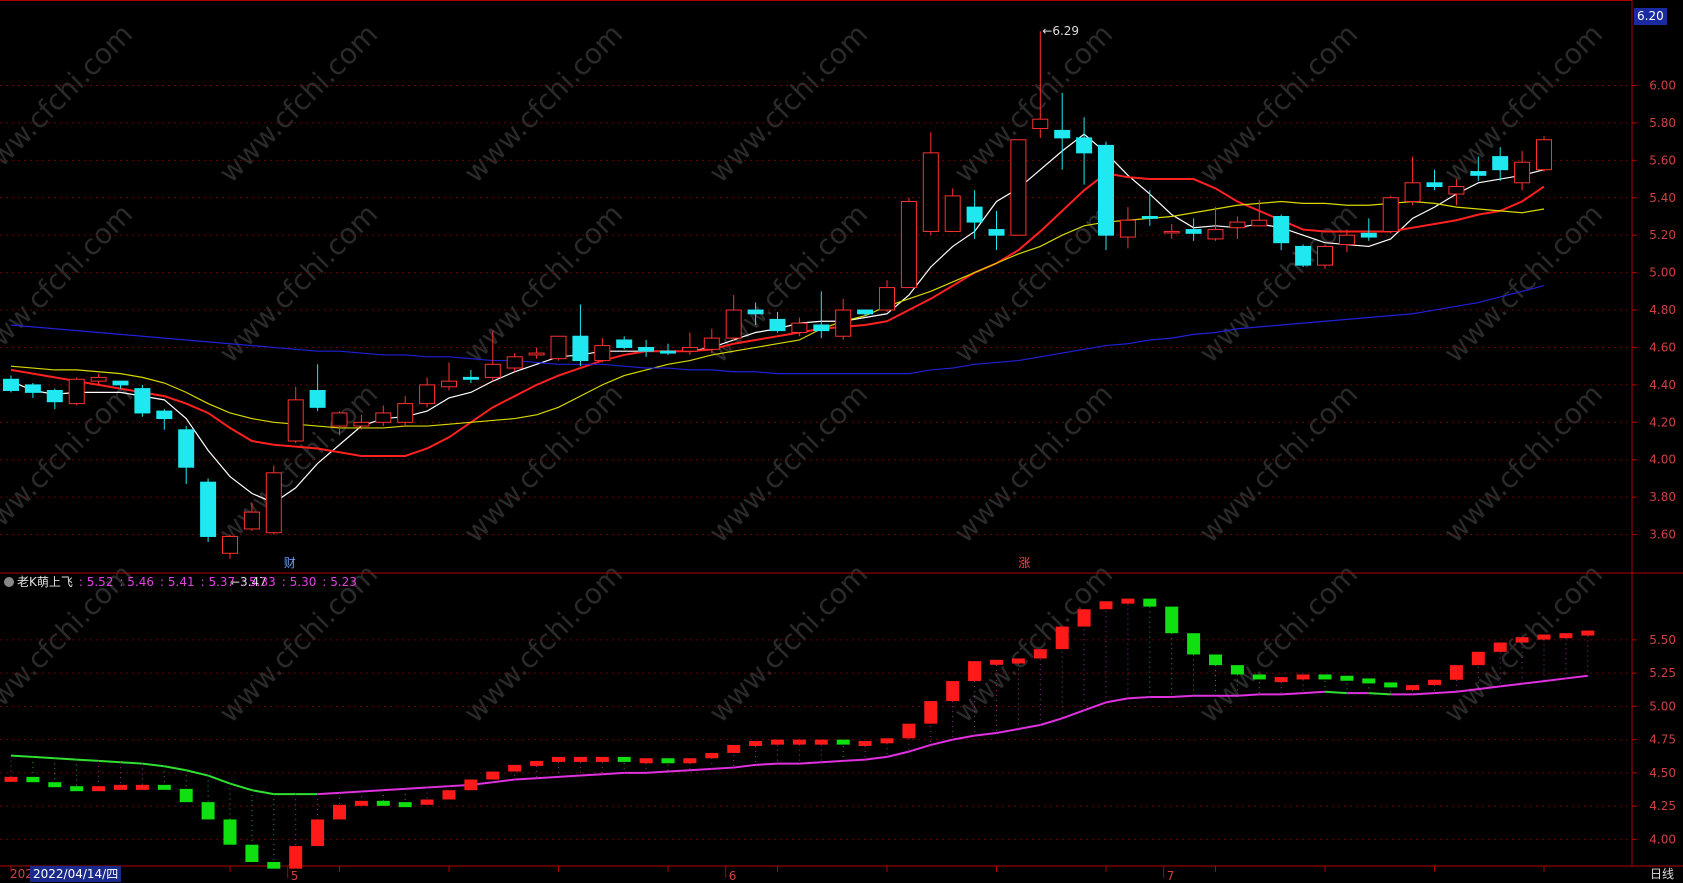 This screenshot has height=883, width=1683. What do you see at coordinates (1662, 310) in the screenshot?
I see `y-tick-label: 4.80` at bounding box center [1662, 310].